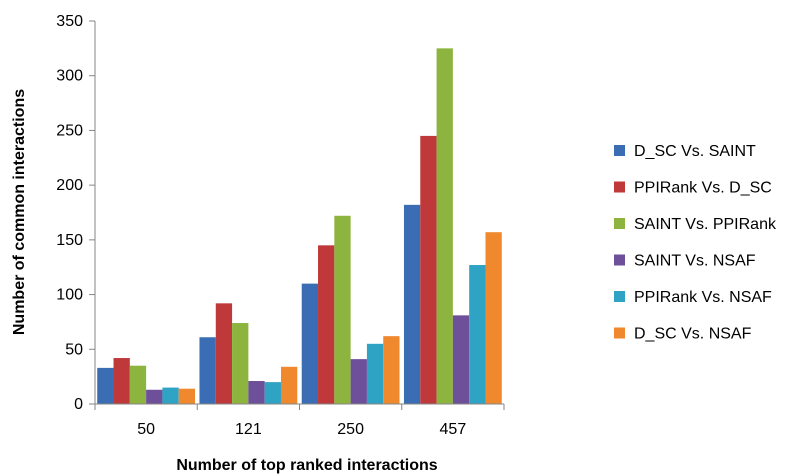 The width and height of the screenshot is (804, 476). Describe the element at coordinates (69, 130) in the screenshot. I see `y-tick-label: 250` at that location.